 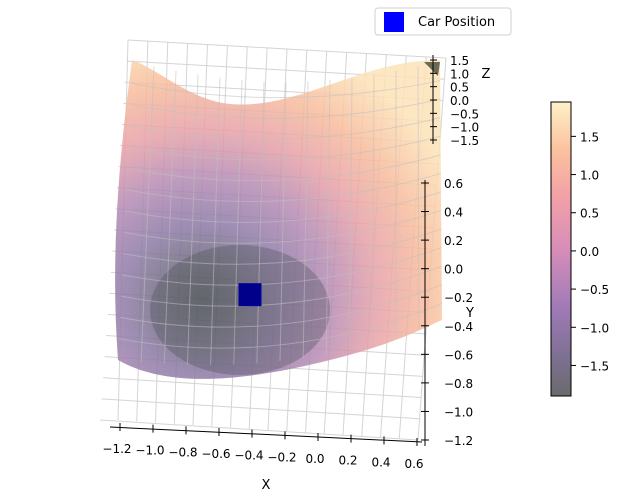 I want to click on colorbar-tick-label: 0.0, so click(x=589, y=252).